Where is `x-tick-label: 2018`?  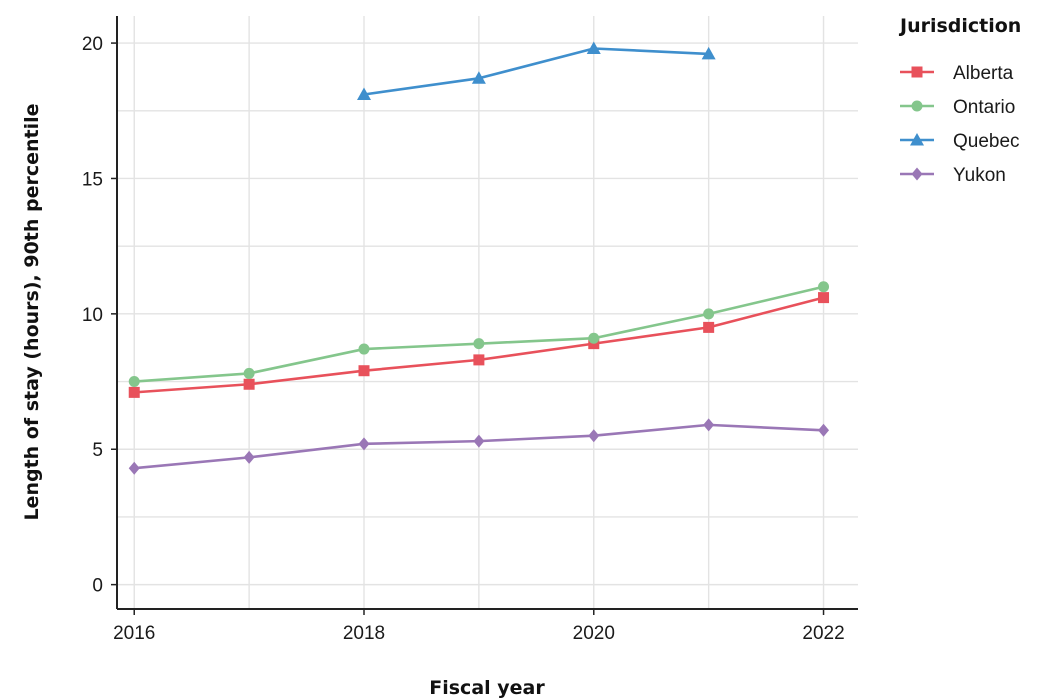 x-tick-label: 2018 is located at coordinates (364, 633).